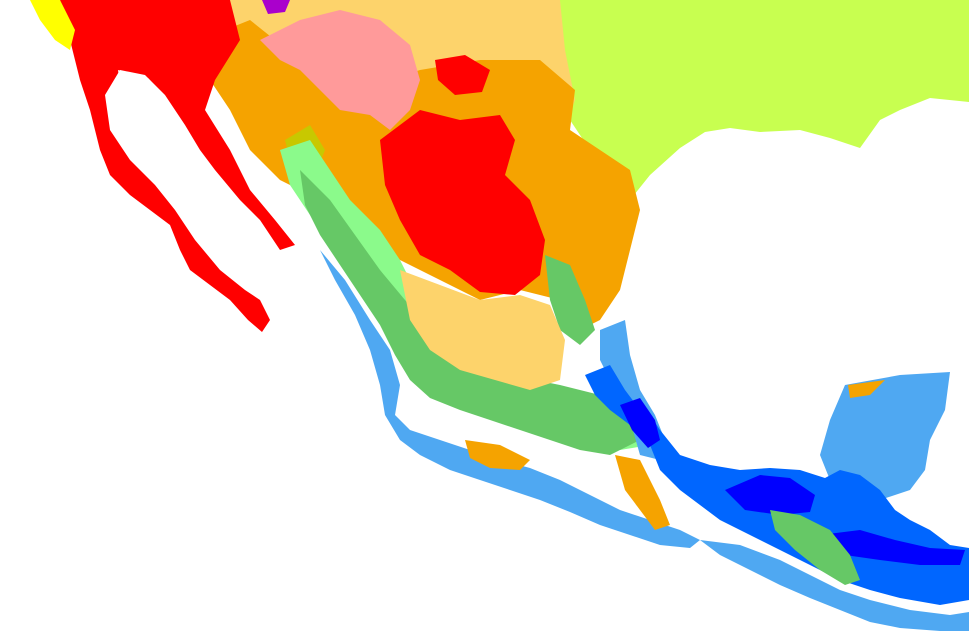 The width and height of the screenshot is (969, 631). Describe the element at coordinates (276, 7) in the screenshot. I see `zone-cold-mediterranean-spot` at that location.